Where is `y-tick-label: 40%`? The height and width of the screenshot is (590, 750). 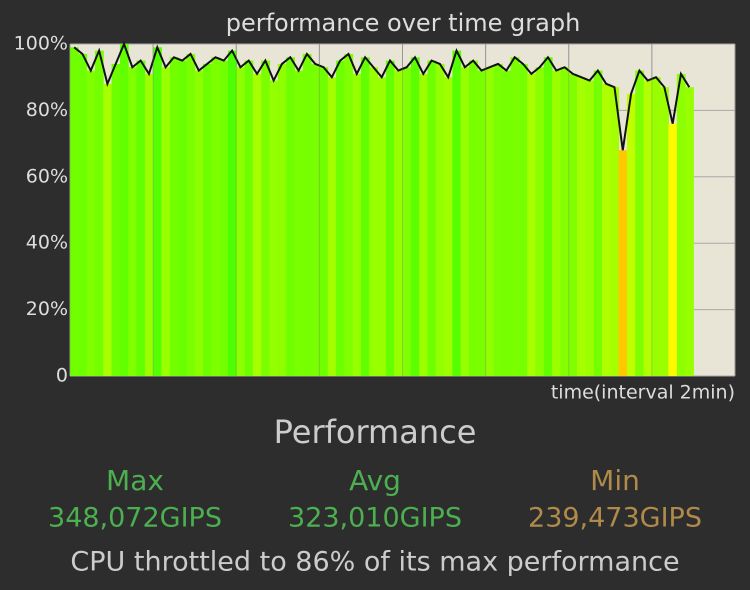
y-tick-label: 40% is located at coordinates (47, 243).